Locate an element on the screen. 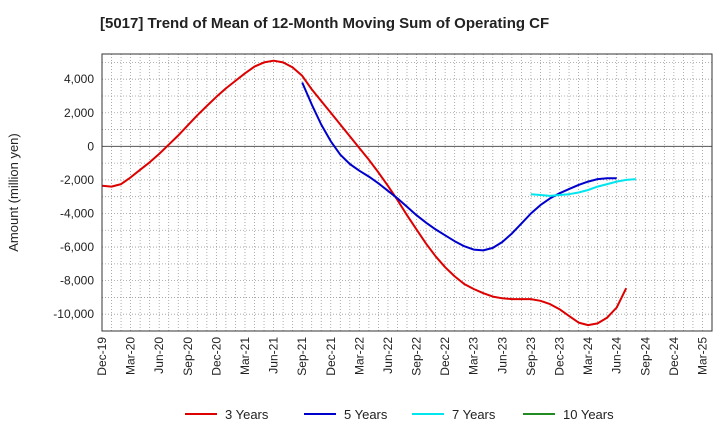  legend-label: 10 Years is located at coordinates (588, 414).